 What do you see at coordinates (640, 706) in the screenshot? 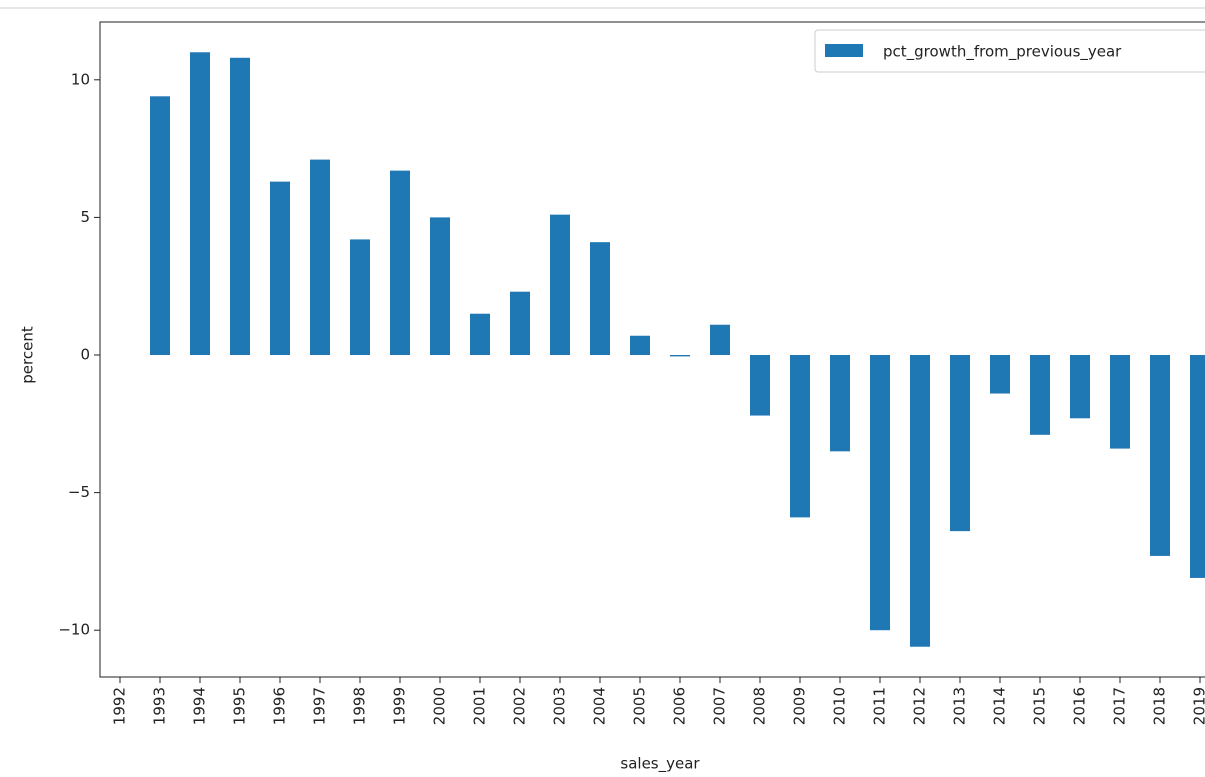
I see `x-tick-label: 2005` at bounding box center [640, 706].